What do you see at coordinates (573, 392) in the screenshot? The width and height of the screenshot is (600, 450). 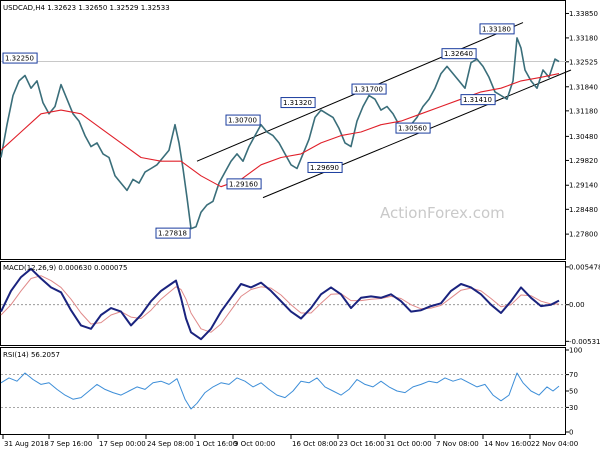 I see `rsi-tick-label: 50` at bounding box center [573, 392].